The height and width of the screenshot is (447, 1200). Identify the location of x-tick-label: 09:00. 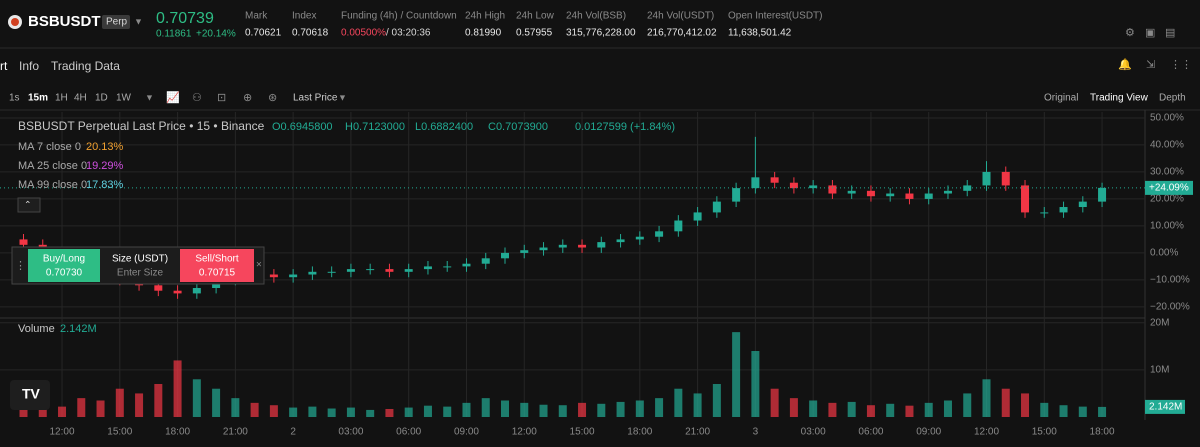
(466, 432).